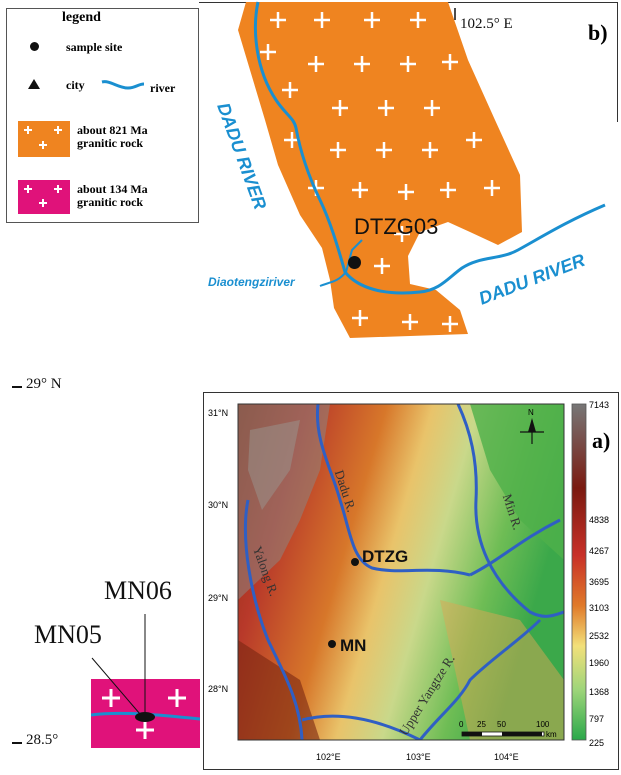 The width and height of the screenshot is (621, 775). What do you see at coordinates (385, 556) in the screenshot?
I see `dtzg-label: DTZG` at bounding box center [385, 556].